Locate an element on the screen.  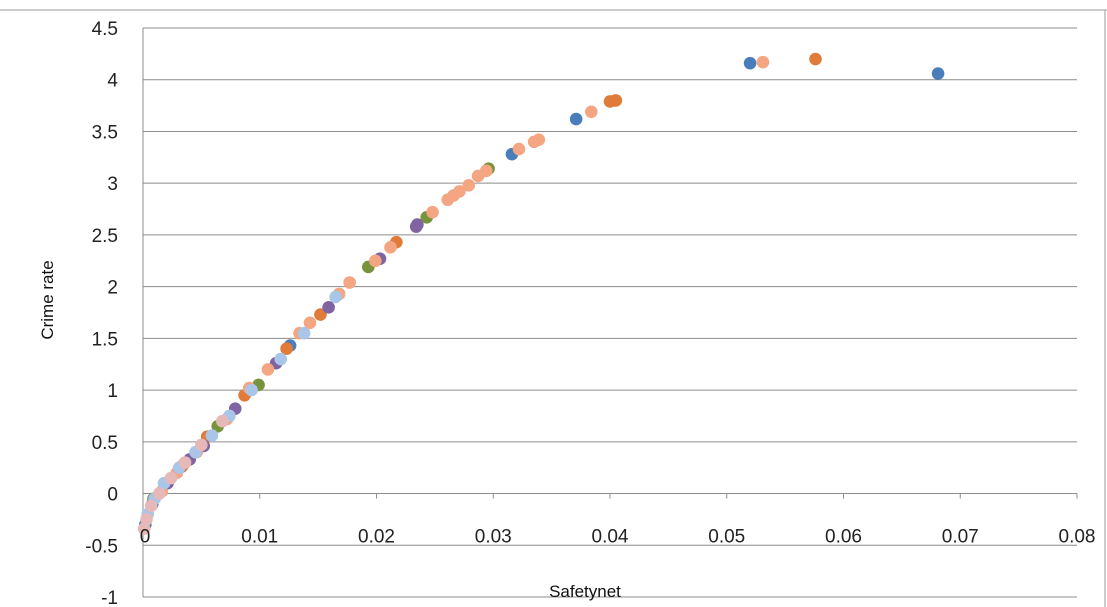
y-tick-label: 3 is located at coordinates (112, 184).